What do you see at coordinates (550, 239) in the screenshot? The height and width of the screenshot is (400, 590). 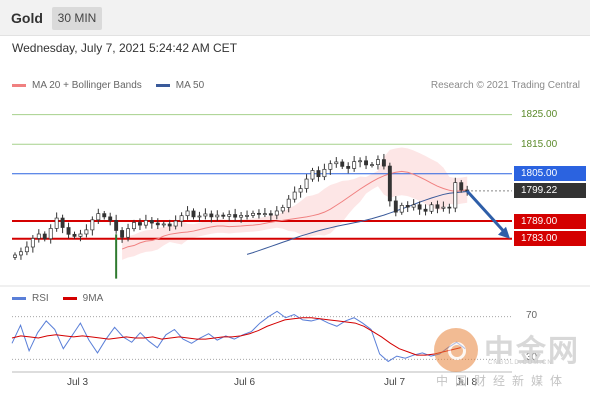 I see `level-label-1783-00: 1783.00` at bounding box center [550, 239].